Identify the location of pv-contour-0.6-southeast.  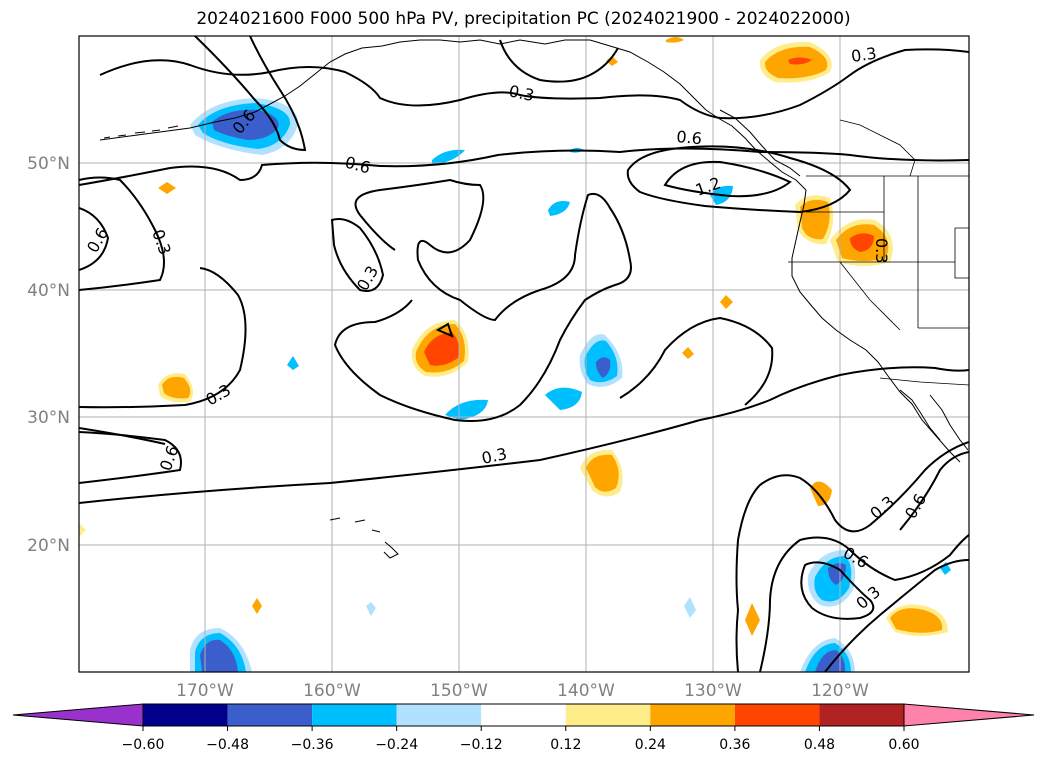
(864, 603).